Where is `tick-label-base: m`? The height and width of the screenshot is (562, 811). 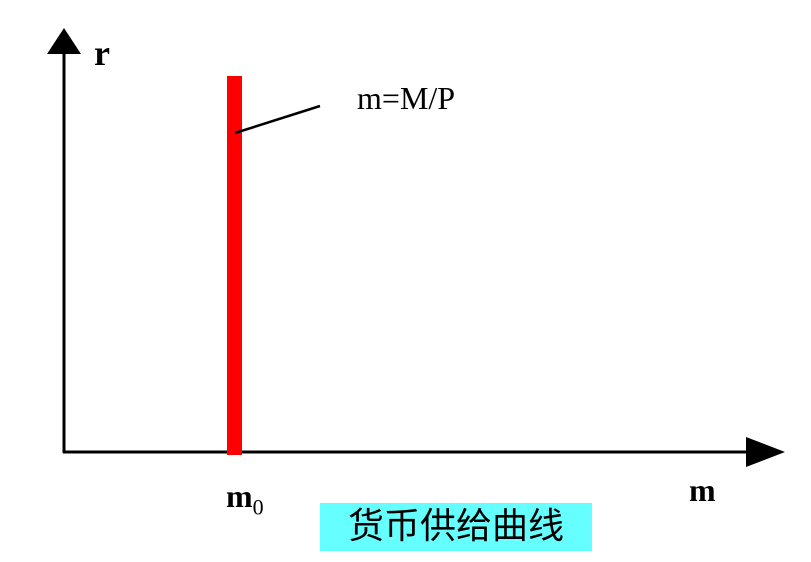 tick-label-base: m is located at coordinates (239, 496).